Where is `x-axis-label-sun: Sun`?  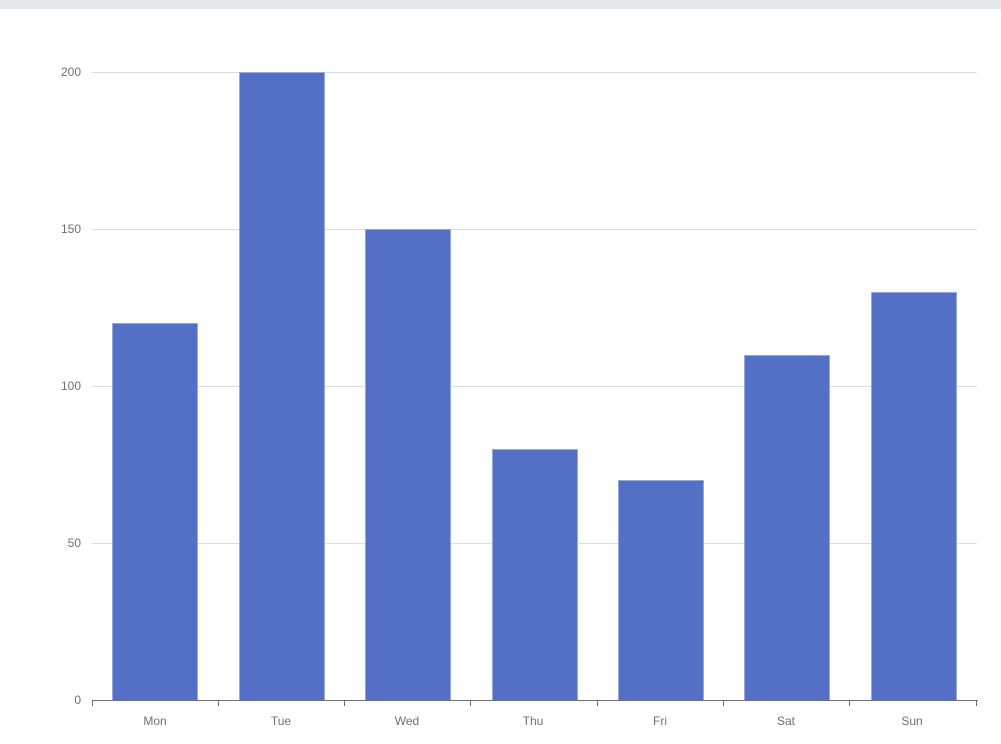
x-axis-label-sun: Sun is located at coordinates (912, 721).